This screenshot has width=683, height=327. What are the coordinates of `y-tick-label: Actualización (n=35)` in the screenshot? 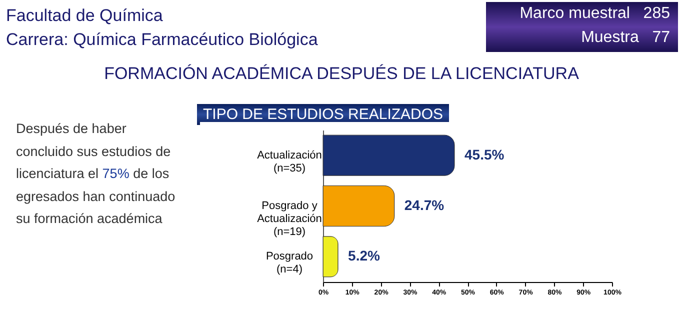 It's located at (289, 161).